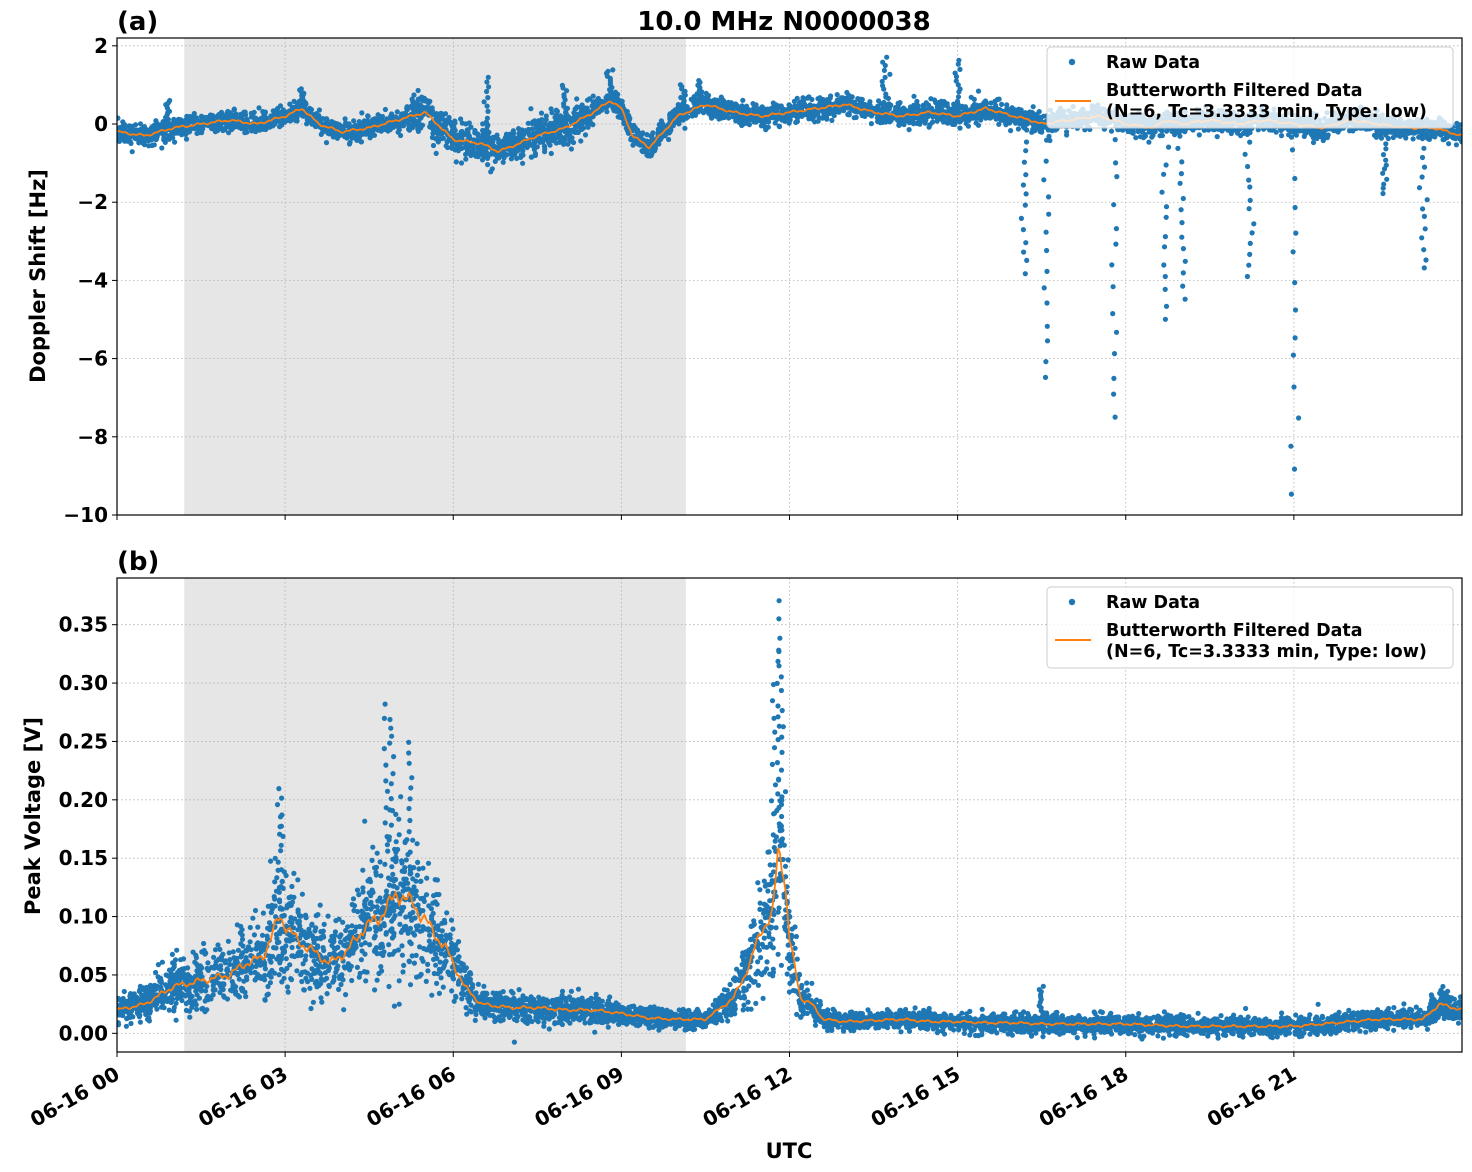 Image resolution: width=1472 pixels, height=1172 pixels. I want to click on chart-title: 10.0 MHz N0000038, so click(783, 22).